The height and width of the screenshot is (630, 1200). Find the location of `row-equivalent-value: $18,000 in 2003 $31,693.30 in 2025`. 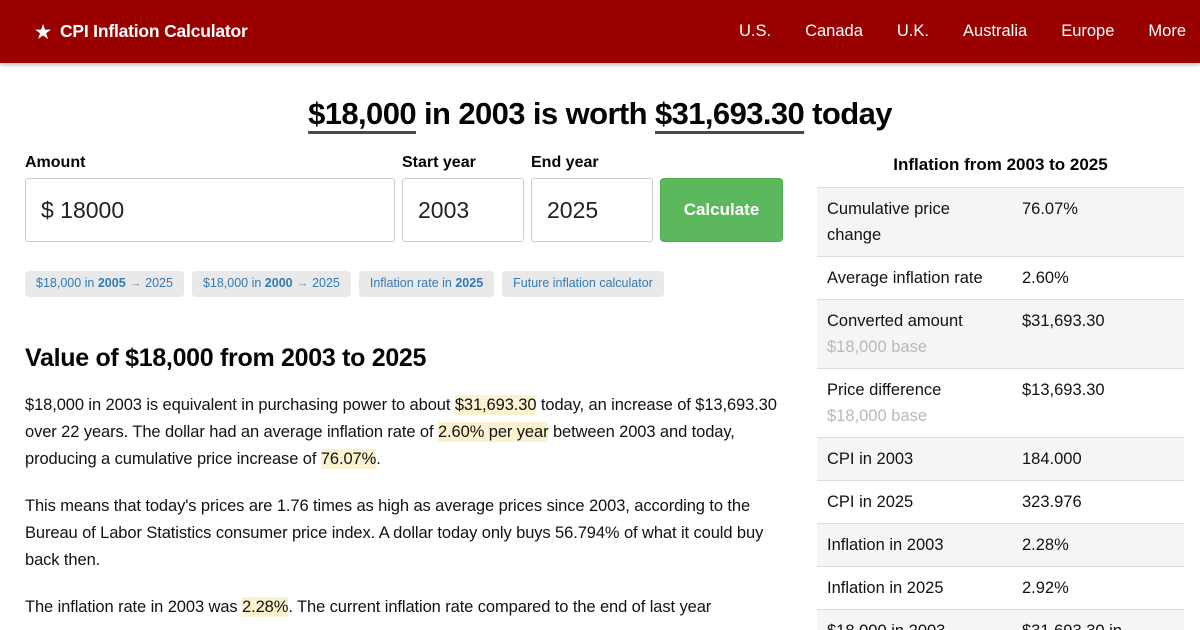

row-equivalent-value: $18,000 in 2003 $31,693.30 in 2025 is located at coordinates (1000, 619).